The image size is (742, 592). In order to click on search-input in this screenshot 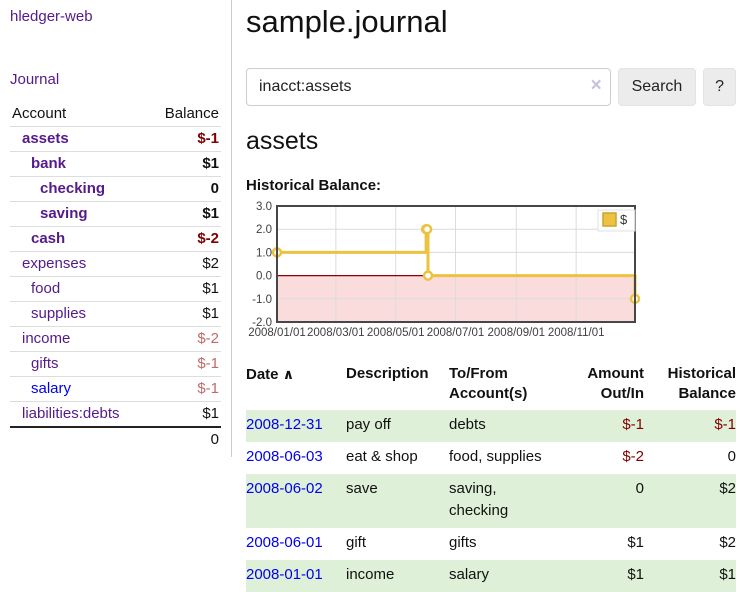, I will do `click(428, 87)`.